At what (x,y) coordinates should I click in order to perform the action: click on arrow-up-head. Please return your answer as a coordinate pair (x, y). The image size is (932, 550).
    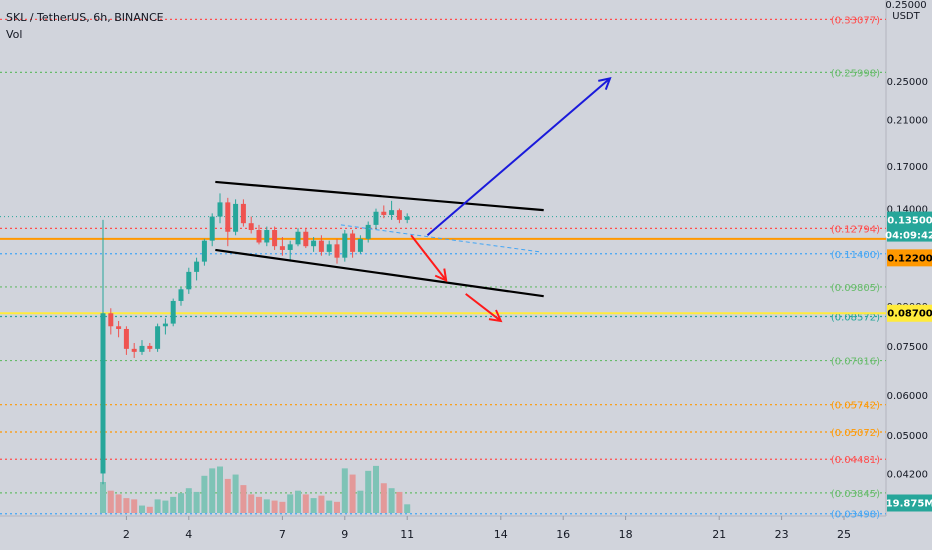
    Looking at the image, I should click on (605, 83).